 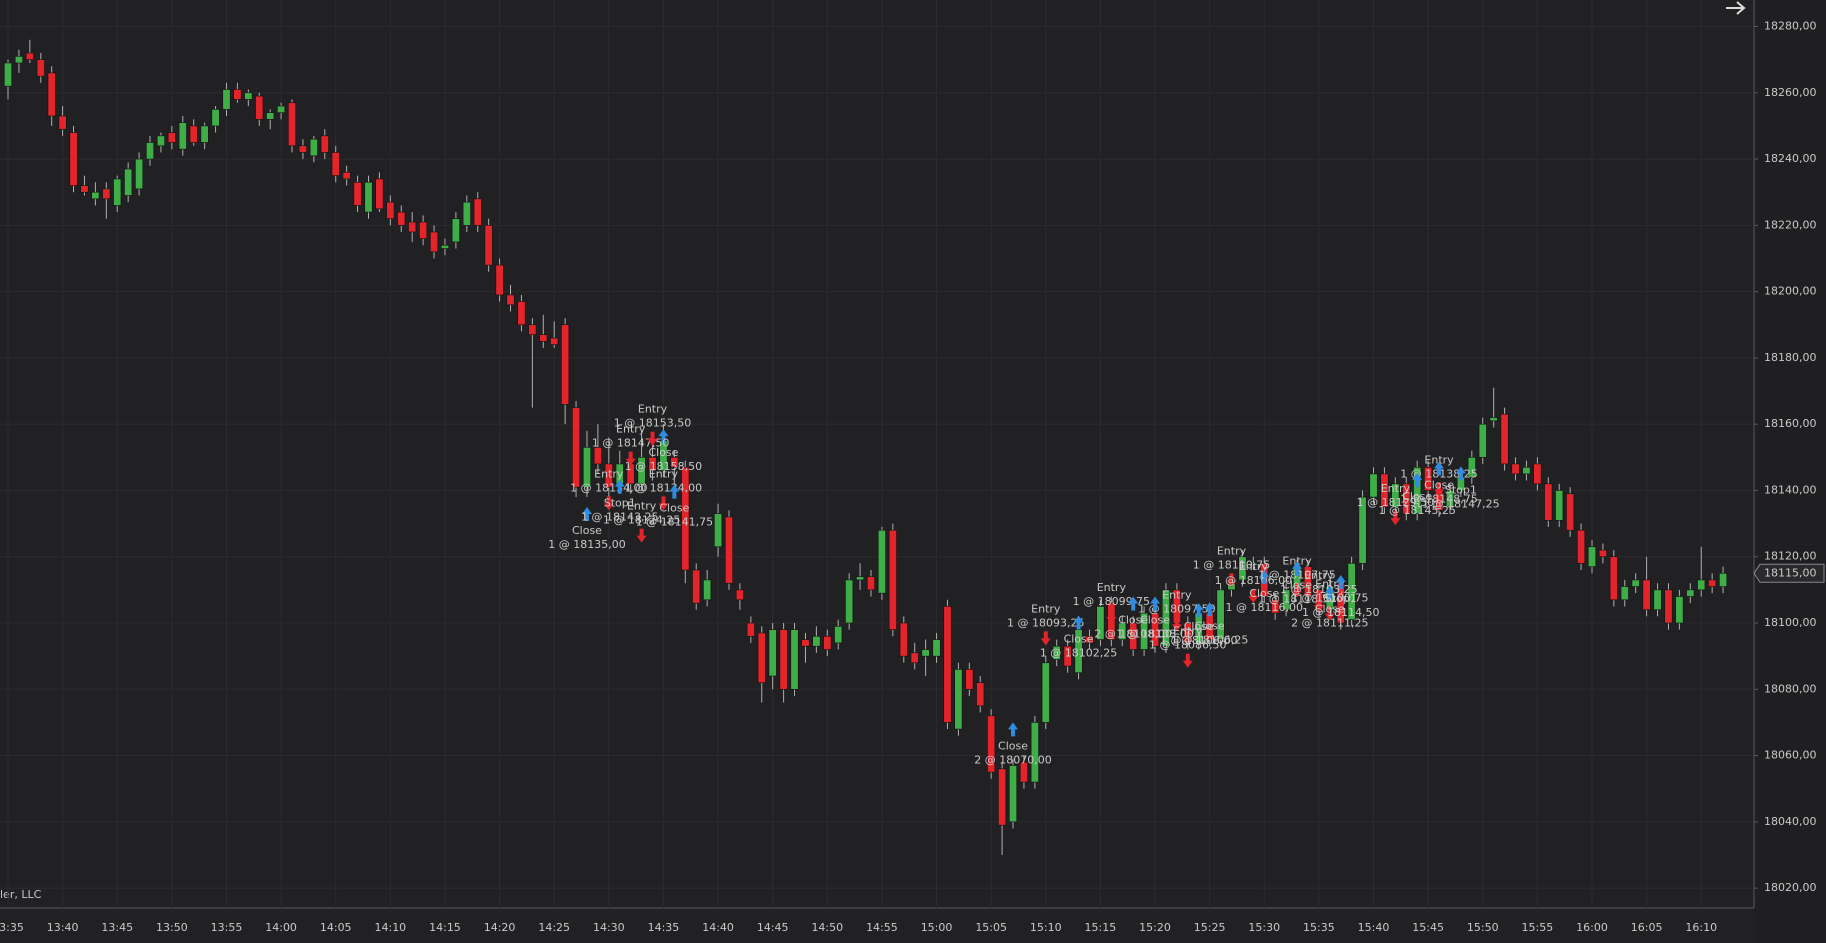 What do you see at coordinates (445, 927) in the screenshot?
I see `x-tick-label: 14:15` at bounding box center [445, 927].